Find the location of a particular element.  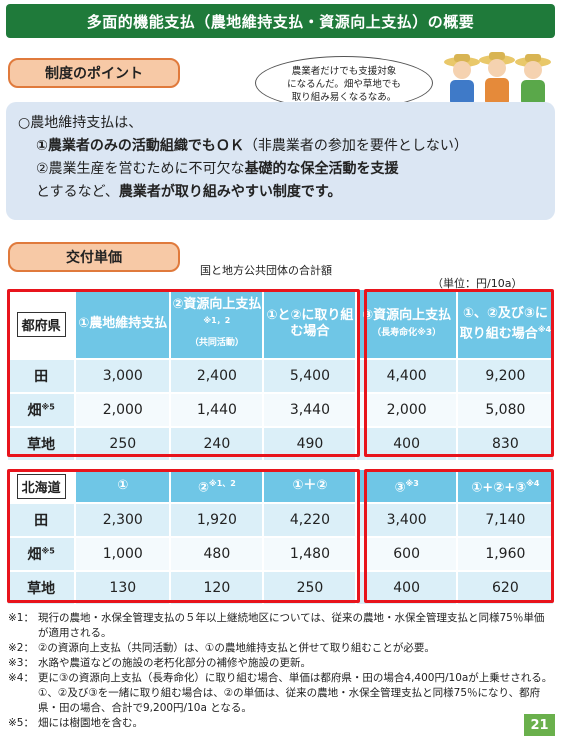

value-cell: 620 is located at coordinates (505, 588).